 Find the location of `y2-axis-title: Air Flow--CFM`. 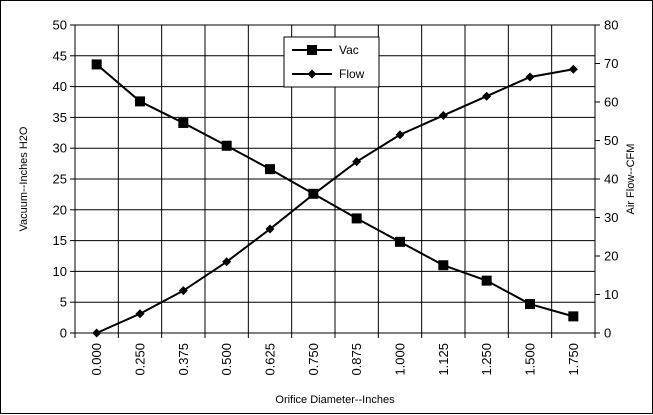

y2-axis-title: Air Flow--CFM is located at coordinates (631, 179).